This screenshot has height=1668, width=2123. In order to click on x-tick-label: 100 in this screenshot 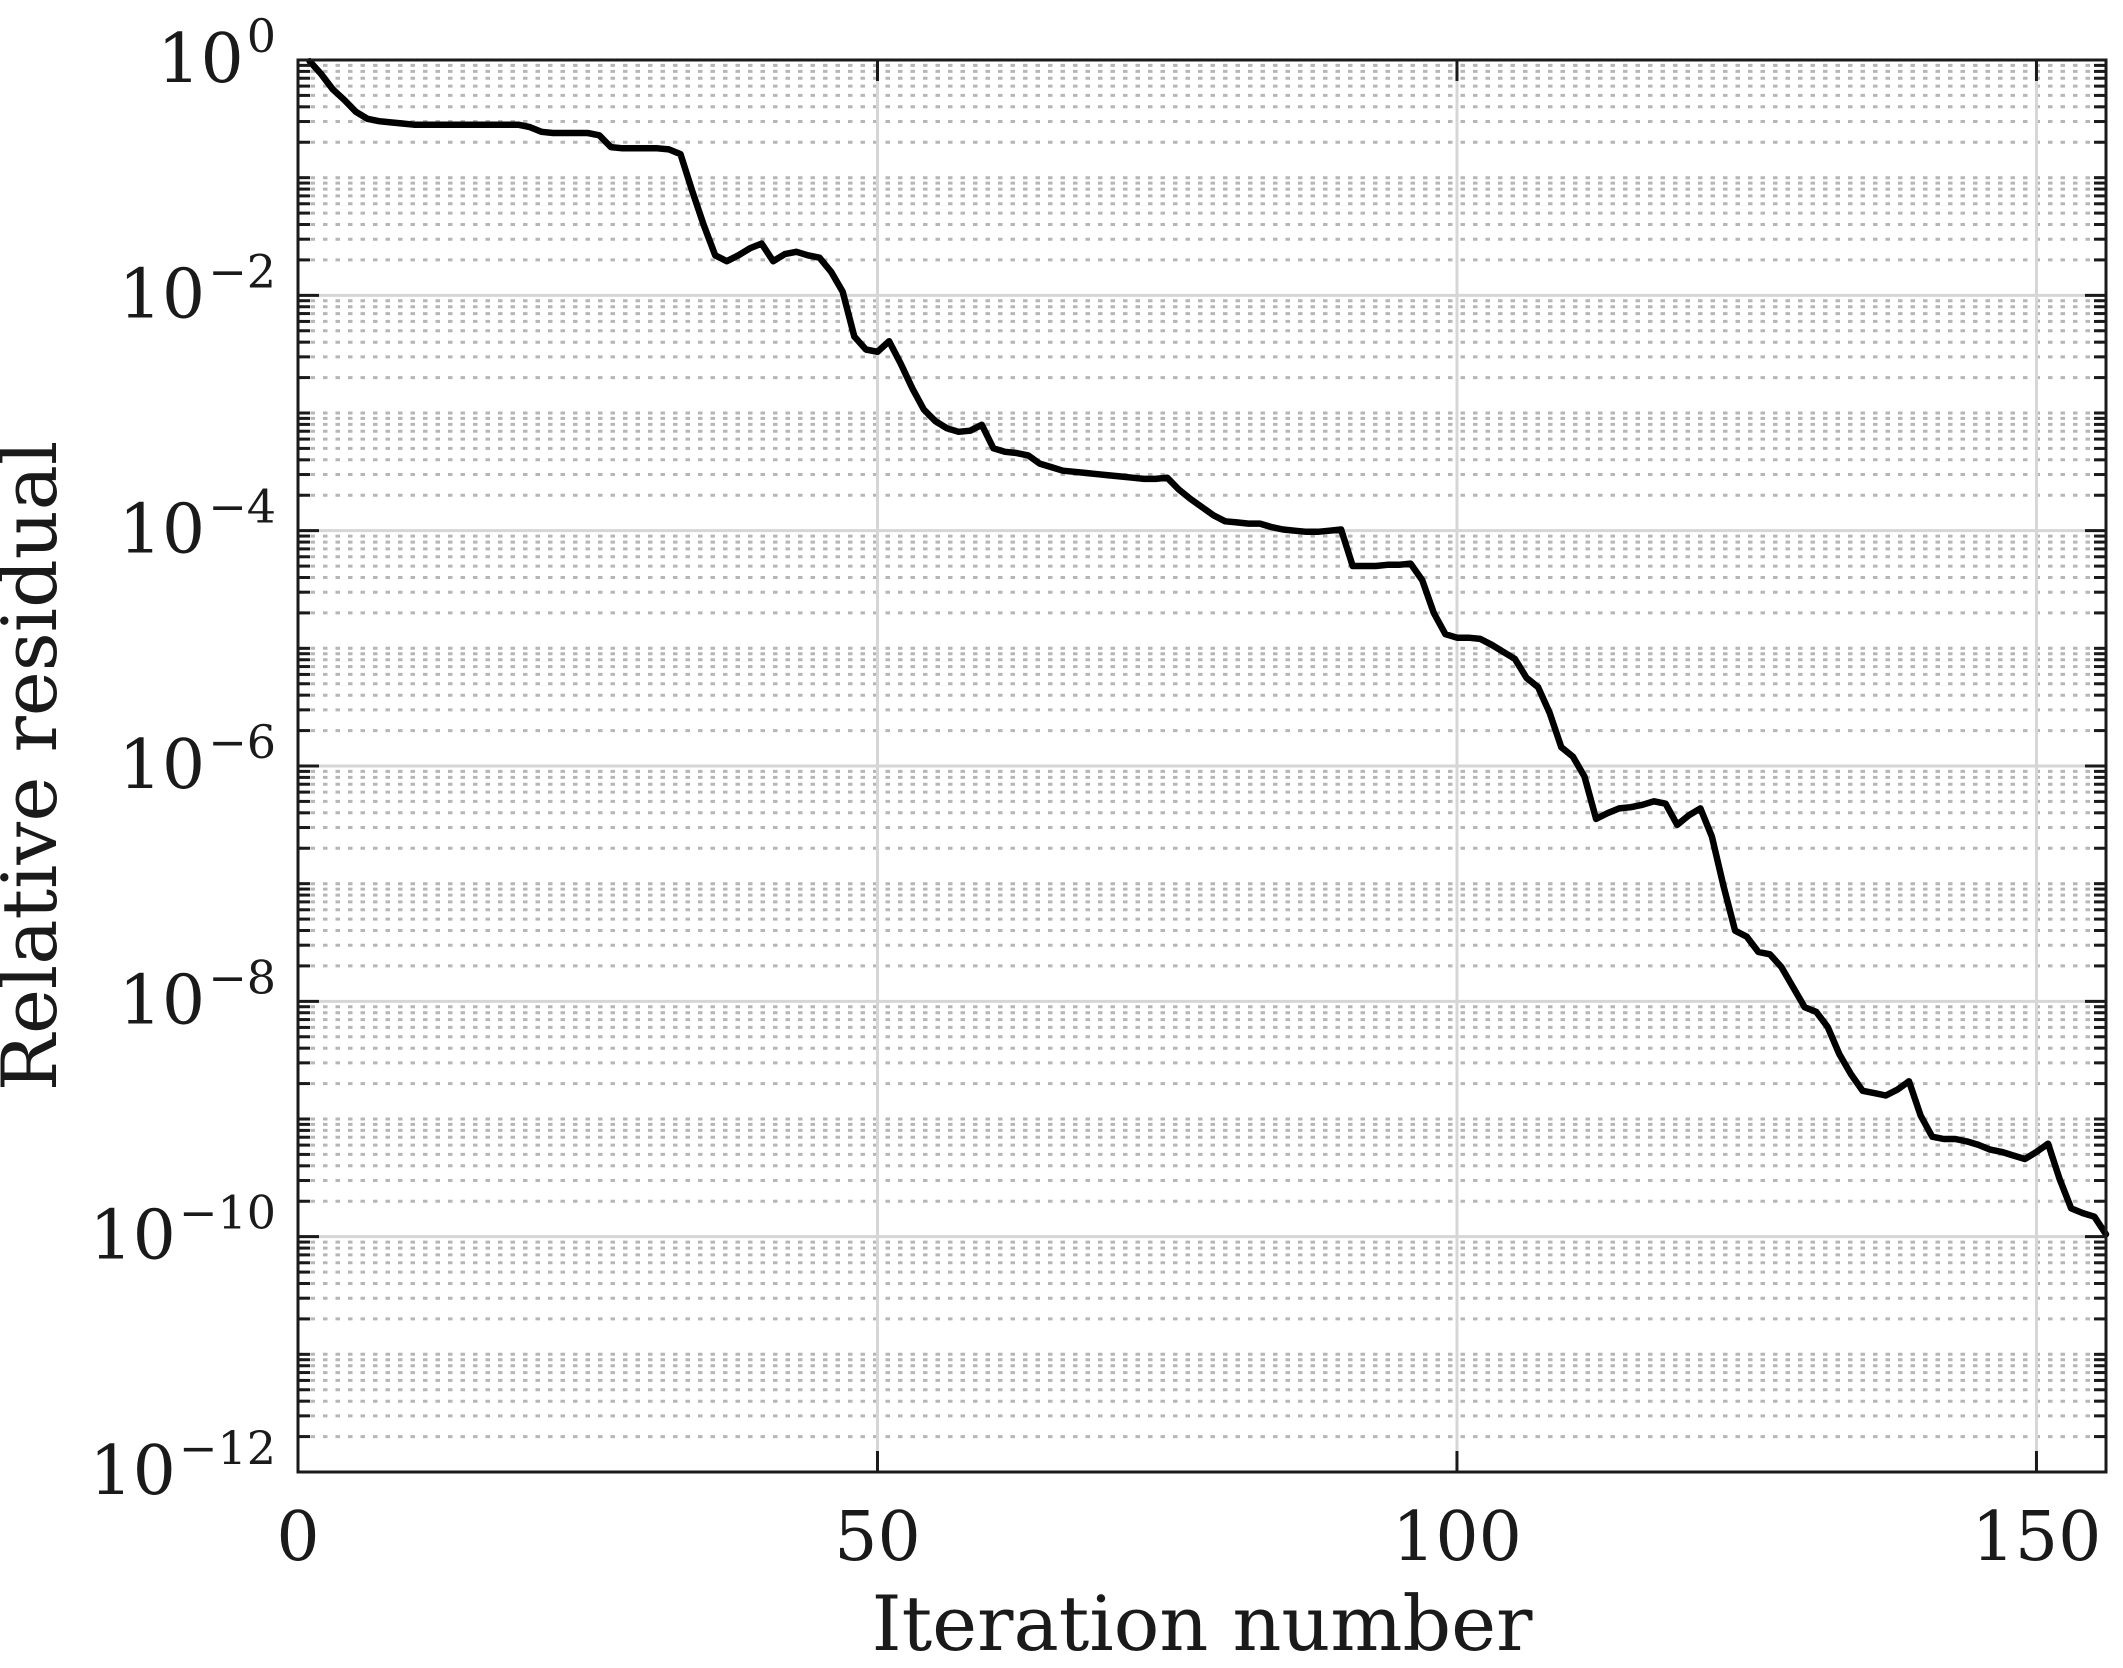, I will do `click(1457, 1537)`.